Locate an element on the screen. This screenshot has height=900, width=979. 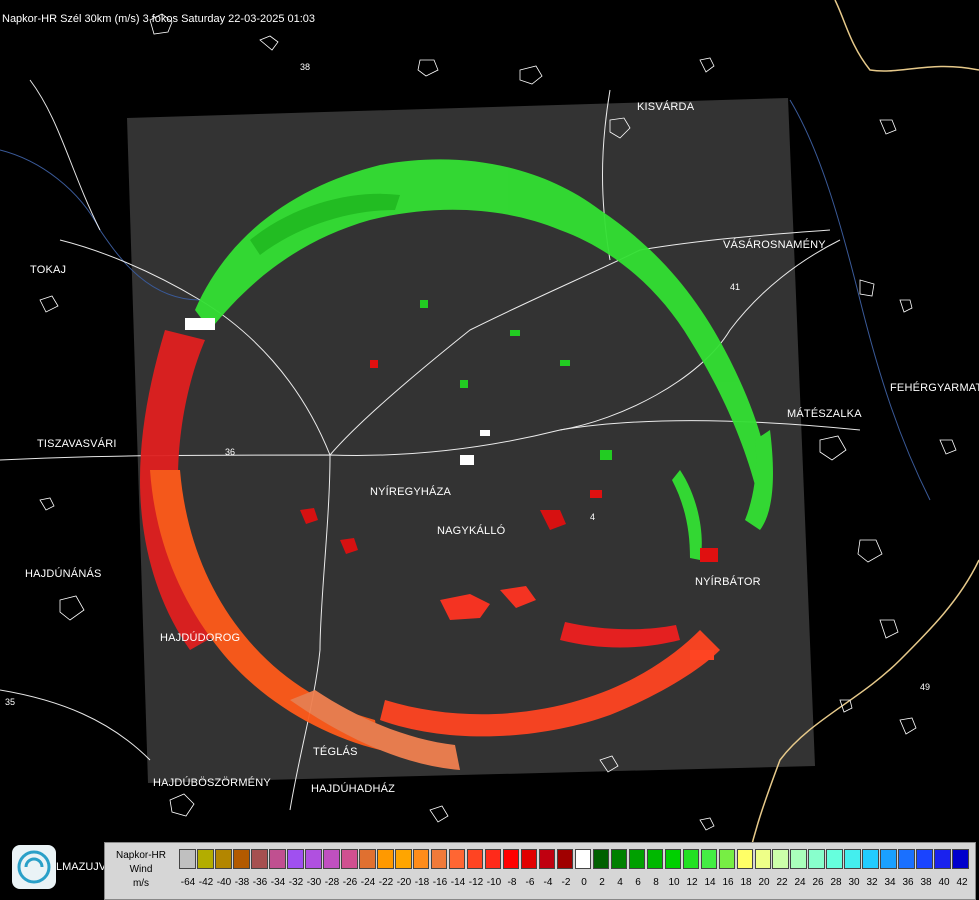
city-label: HAJDÚNÁNÁS is located at coordinates (63, 574).